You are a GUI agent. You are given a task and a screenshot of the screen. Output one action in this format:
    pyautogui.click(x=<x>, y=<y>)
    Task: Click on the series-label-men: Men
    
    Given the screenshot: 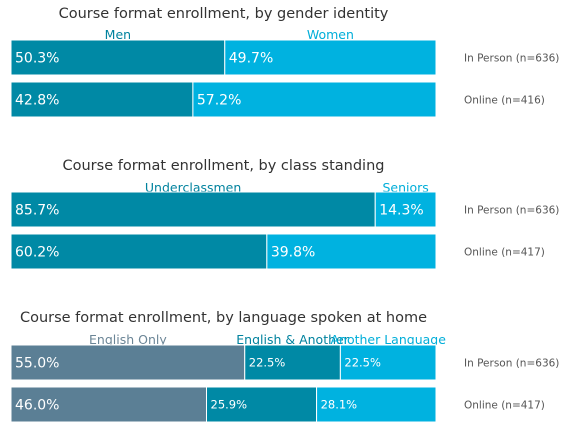 What is the action you would take?
    pyautogui.click(x=118, y=34)
    